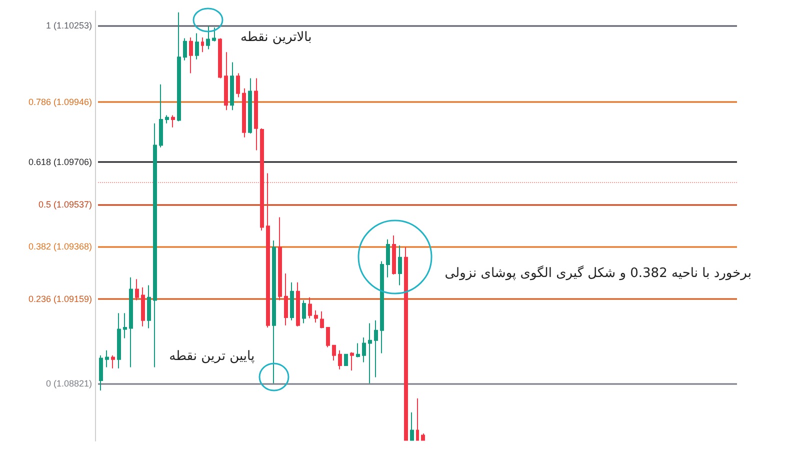 The height and width of the screenshot is (450, 800). What do you see at coordinates (60, 299) in the screenshot?
I see `ref-line-label: 0.236 (1.09159)` at bounding box center [60, 299].